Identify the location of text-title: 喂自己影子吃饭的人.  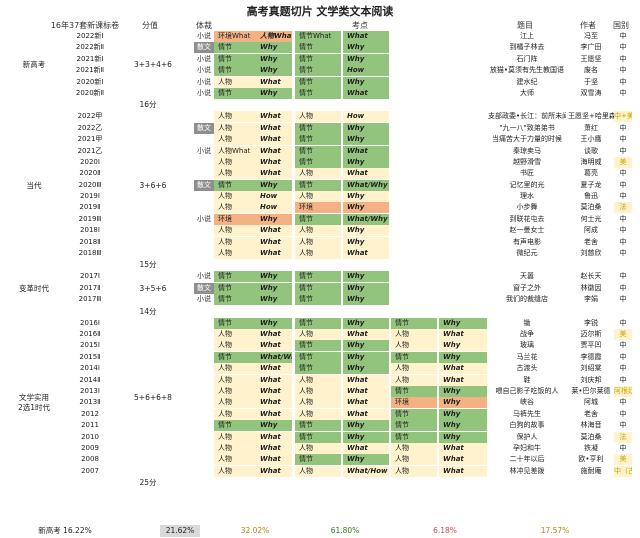
(527, 390).